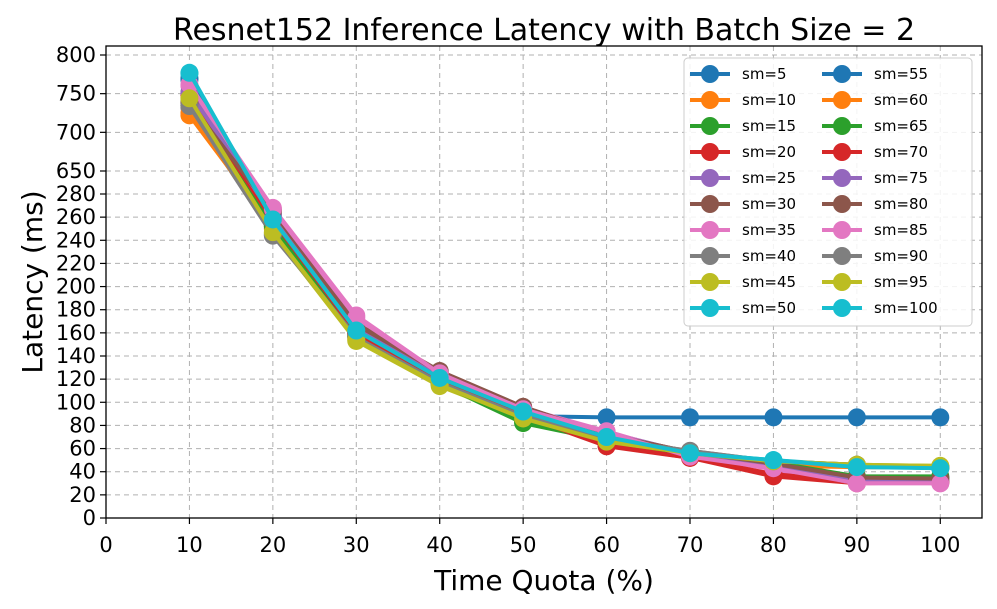  I want to click on legend-label: sm=90, so click(901, 256).